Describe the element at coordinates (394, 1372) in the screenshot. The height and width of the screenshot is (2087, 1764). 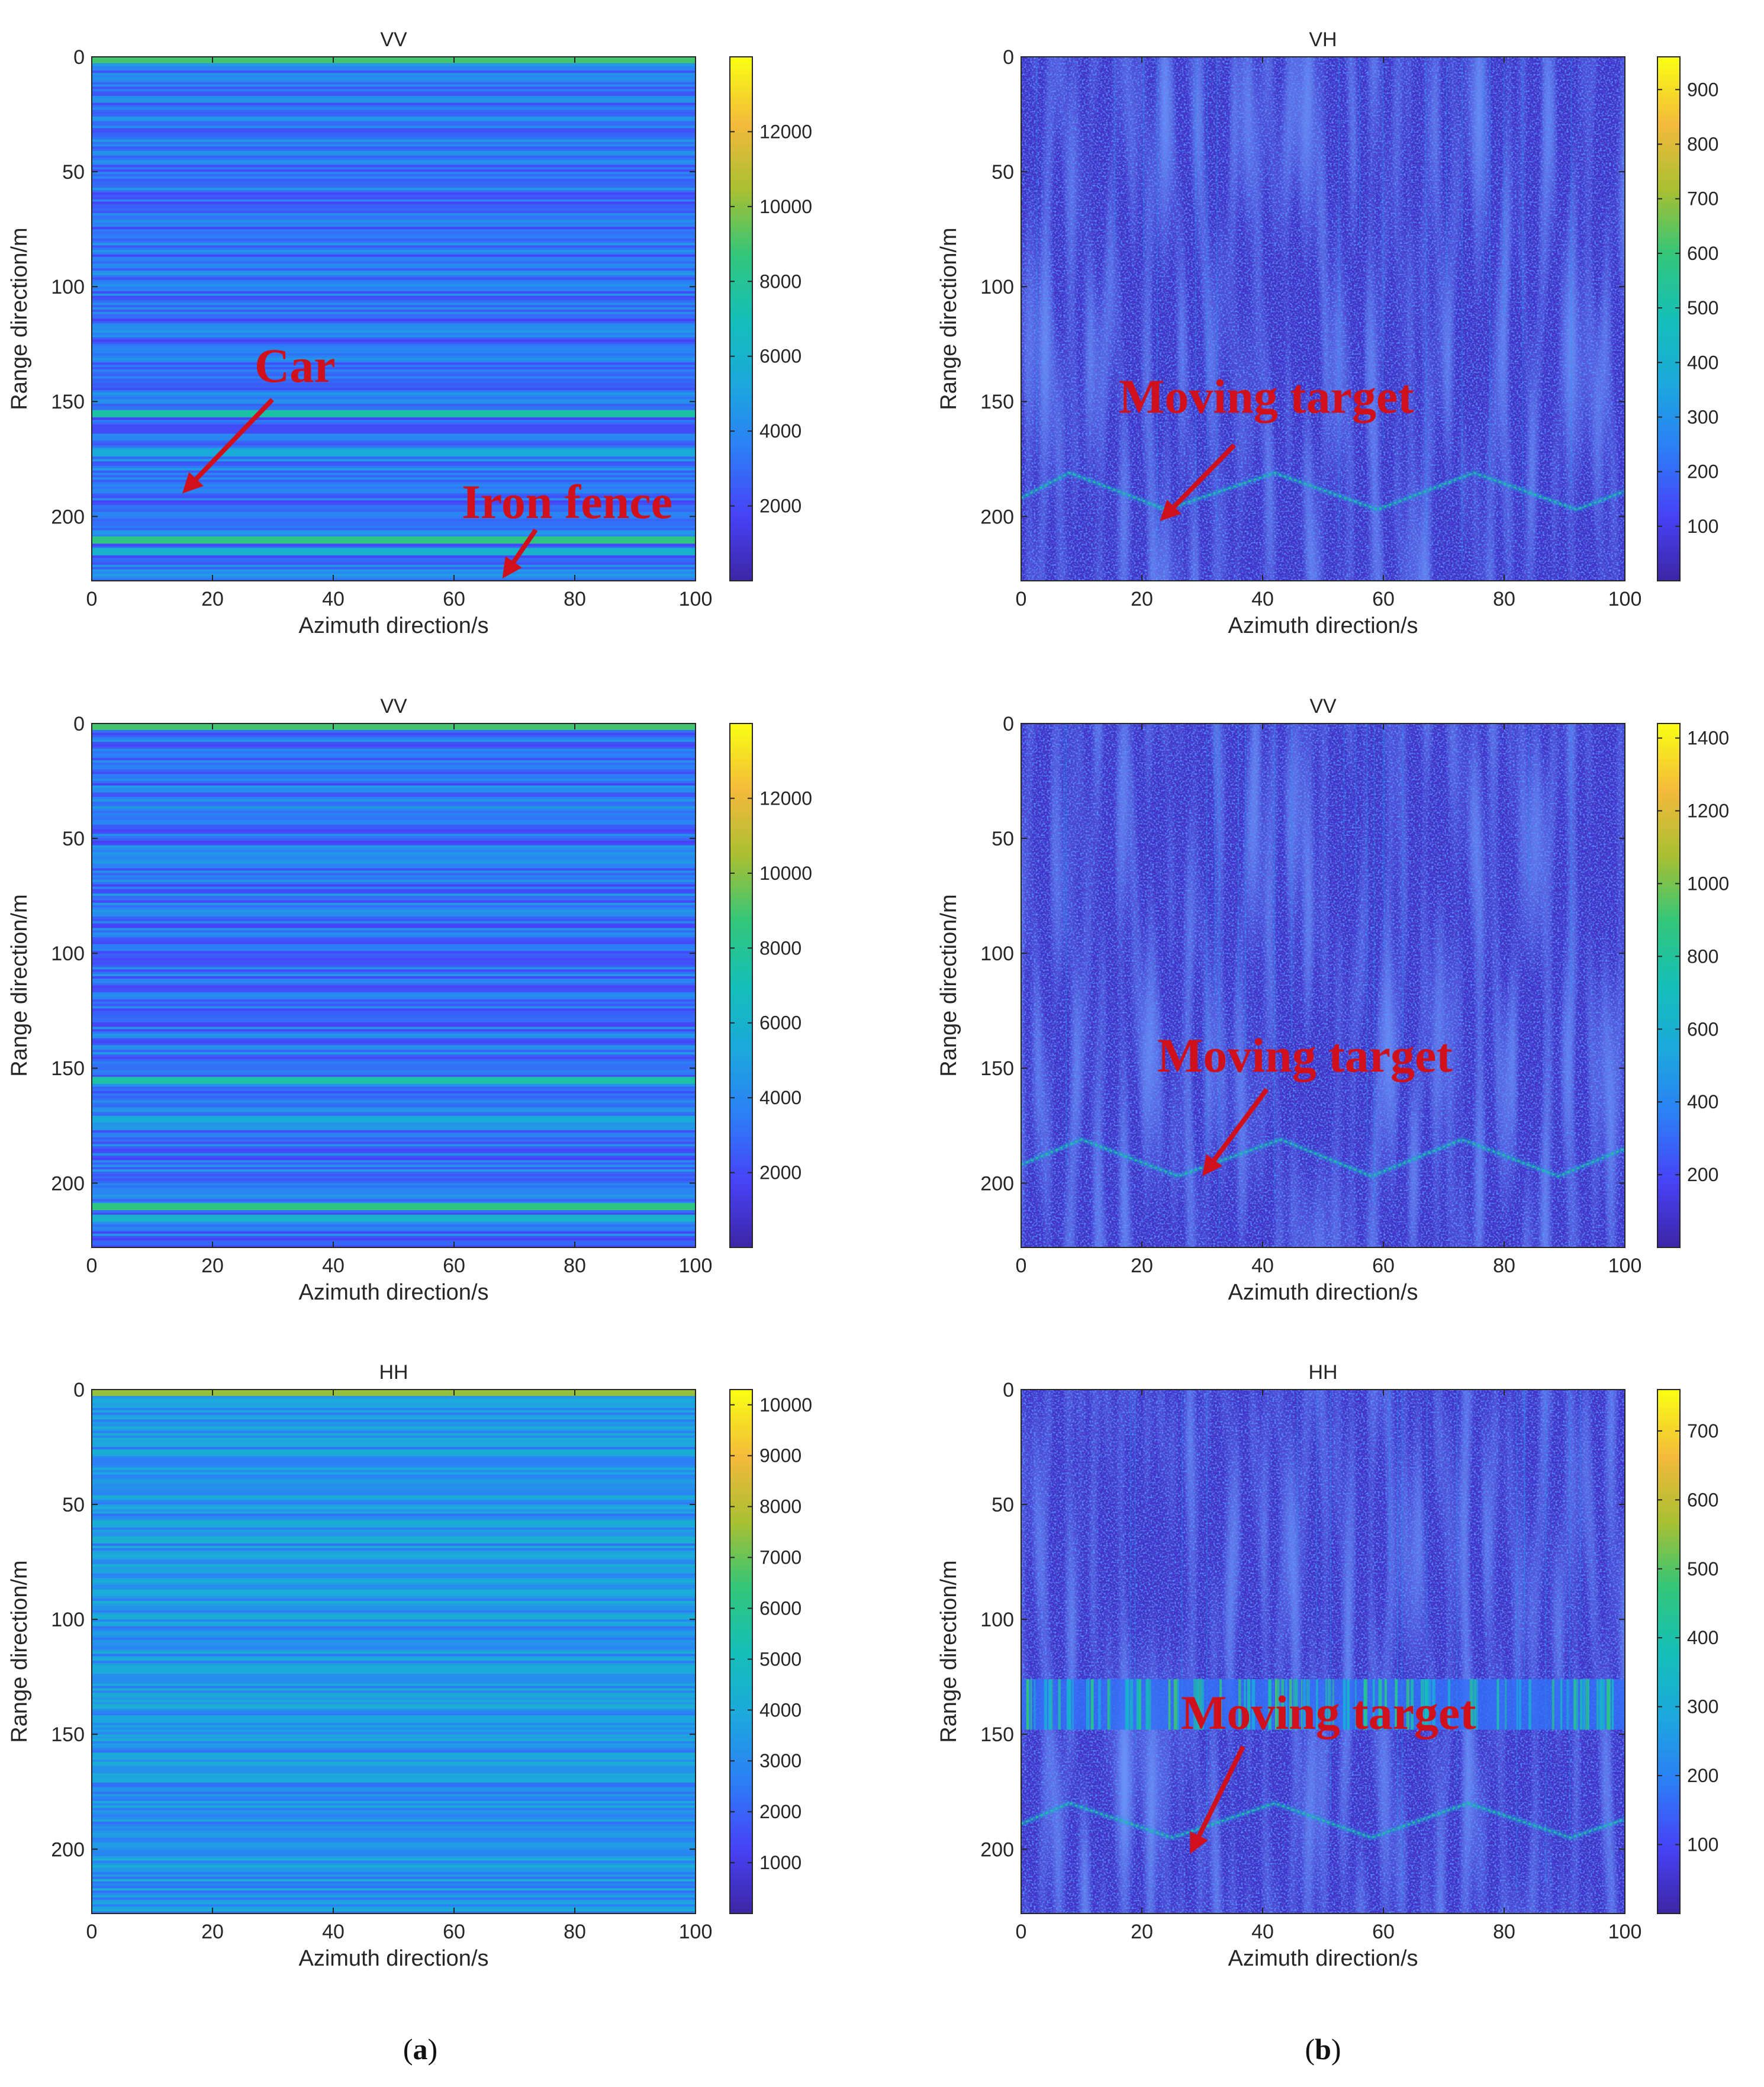
I see `panel-title: HH` at that location.